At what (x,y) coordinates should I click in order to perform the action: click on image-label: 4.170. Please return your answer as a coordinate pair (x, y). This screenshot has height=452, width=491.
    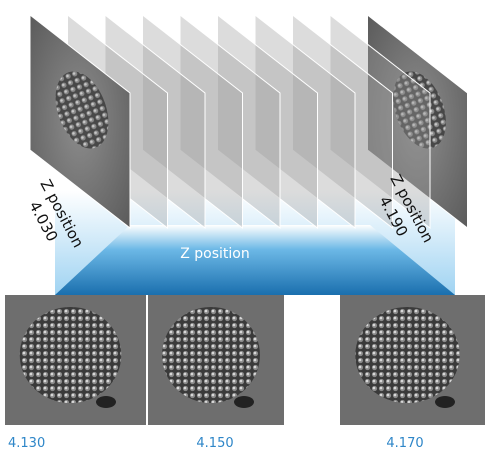
    Looking at the image, I should click on (404, 443).